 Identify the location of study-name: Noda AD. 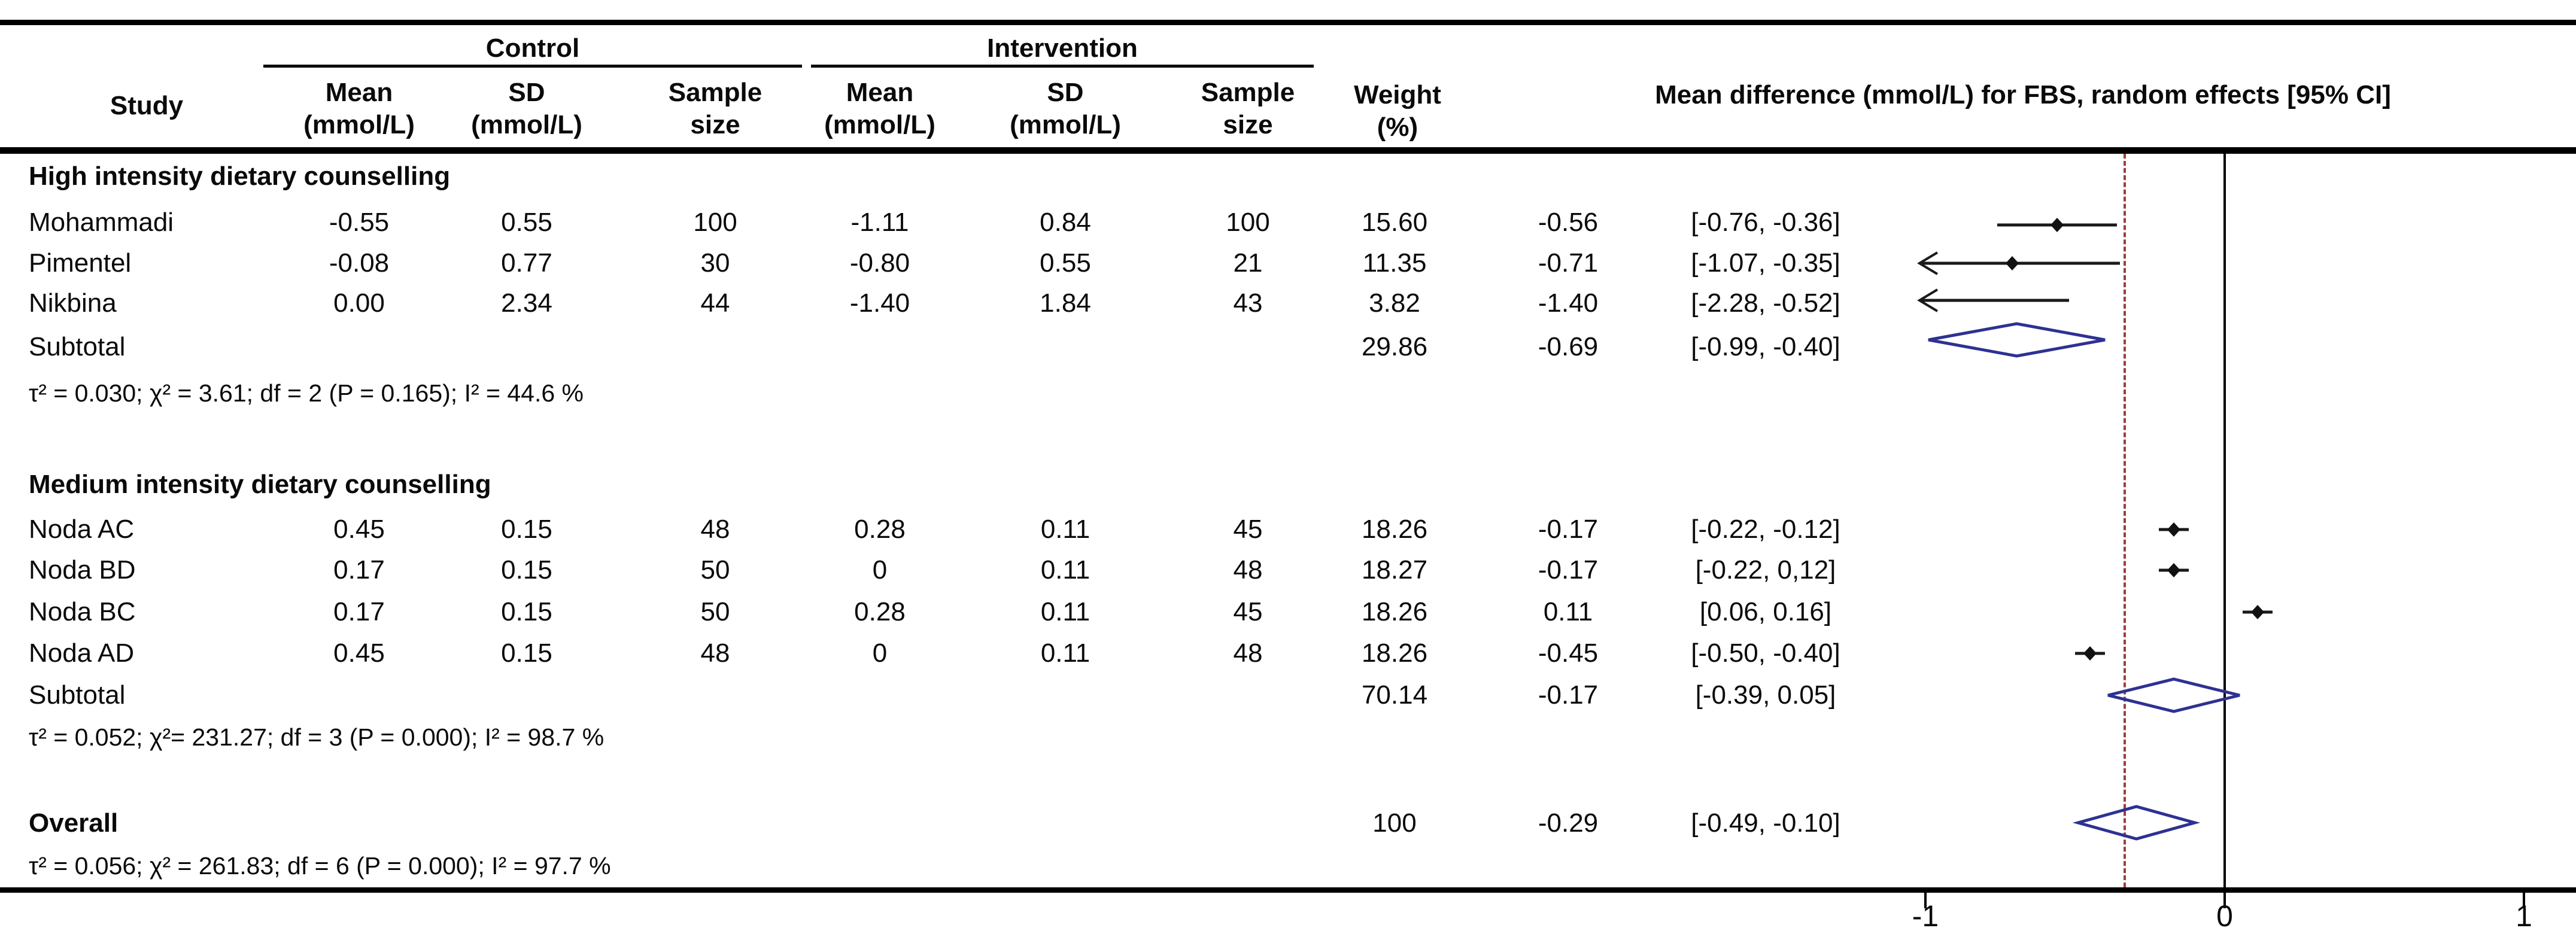
(82, 653).